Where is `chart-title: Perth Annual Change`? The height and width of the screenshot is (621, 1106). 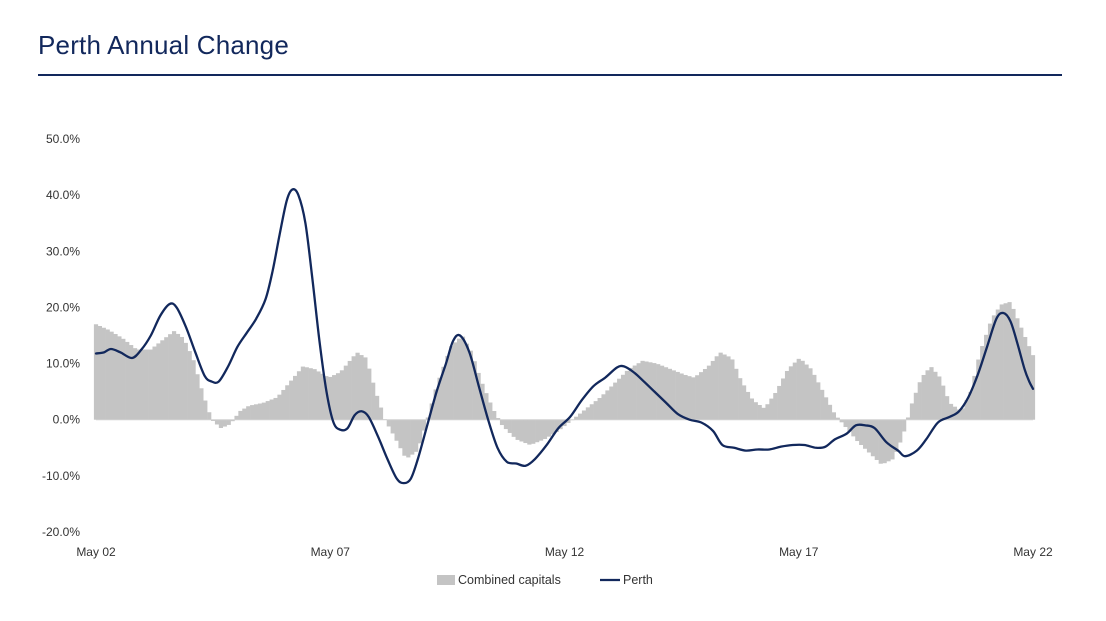
chart-title: Perth Annual Change is located at coordinates (163, 45).